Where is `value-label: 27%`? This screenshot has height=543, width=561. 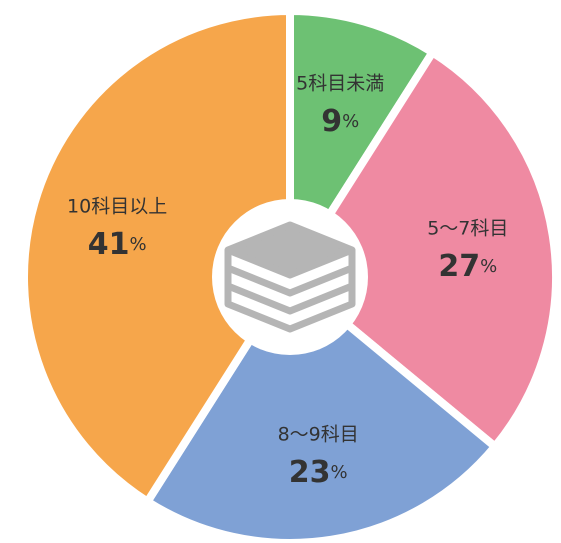
value-label: 27% is located at coordinates (467, 265).